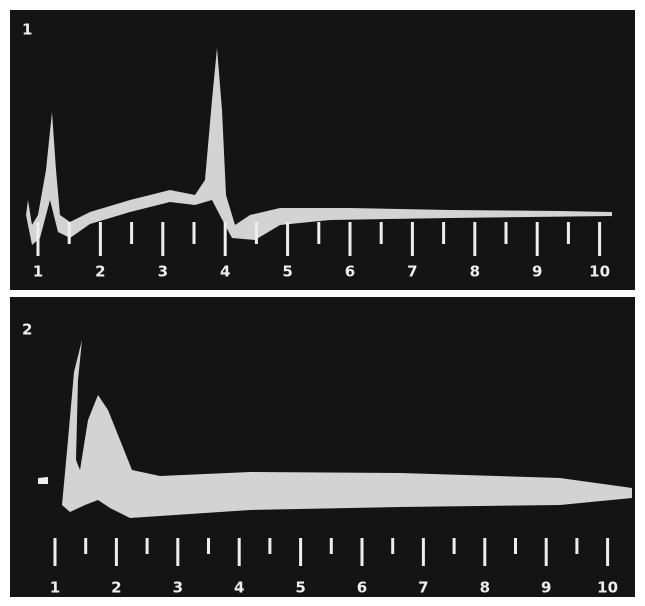 The height and width of the screenshot is (606, 645). What do you see at coordinates (27, 330) in the screenshot?
I see `panel-label: 2` at bounding box center [27, 330].